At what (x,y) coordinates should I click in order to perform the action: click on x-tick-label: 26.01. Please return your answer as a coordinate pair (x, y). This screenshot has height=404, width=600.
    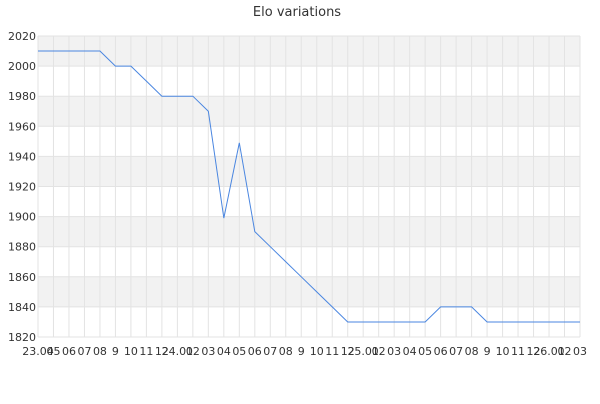
    Looking at the image, I should click on (549, 351).